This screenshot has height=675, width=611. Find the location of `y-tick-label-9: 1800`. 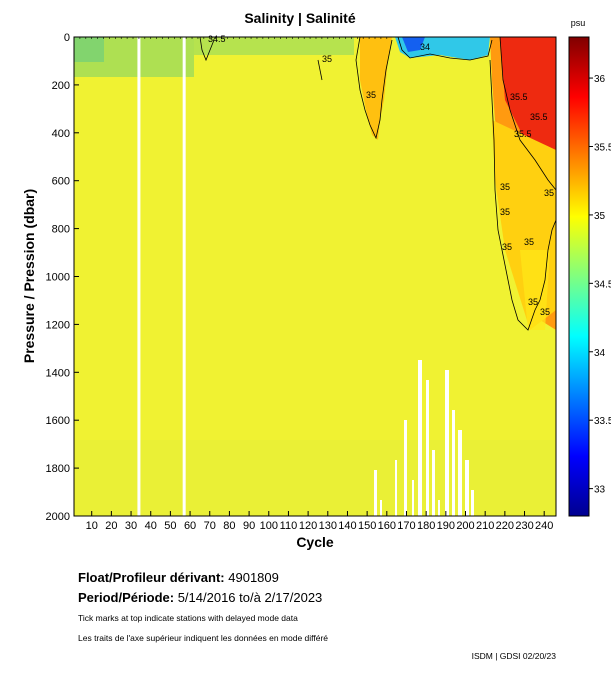

y-tick-label-9: 1800 is located at coordinates (58, 469).